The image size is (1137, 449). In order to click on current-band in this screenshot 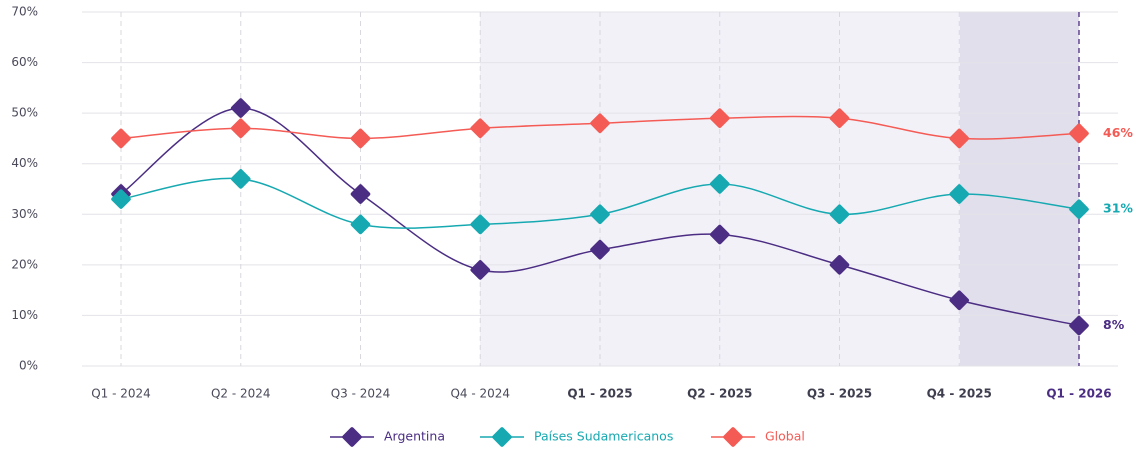, I will do `click(1019, 189)`.